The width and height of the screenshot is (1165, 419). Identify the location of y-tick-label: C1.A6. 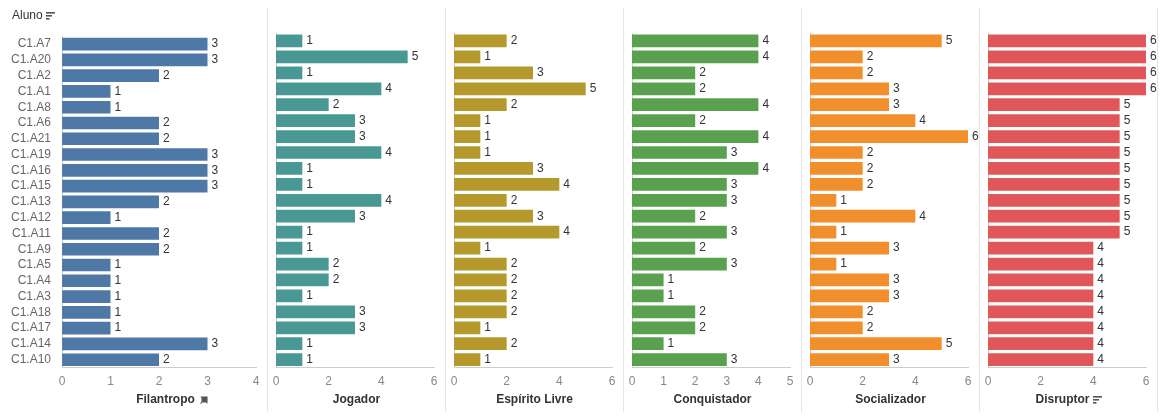
(34, 122).